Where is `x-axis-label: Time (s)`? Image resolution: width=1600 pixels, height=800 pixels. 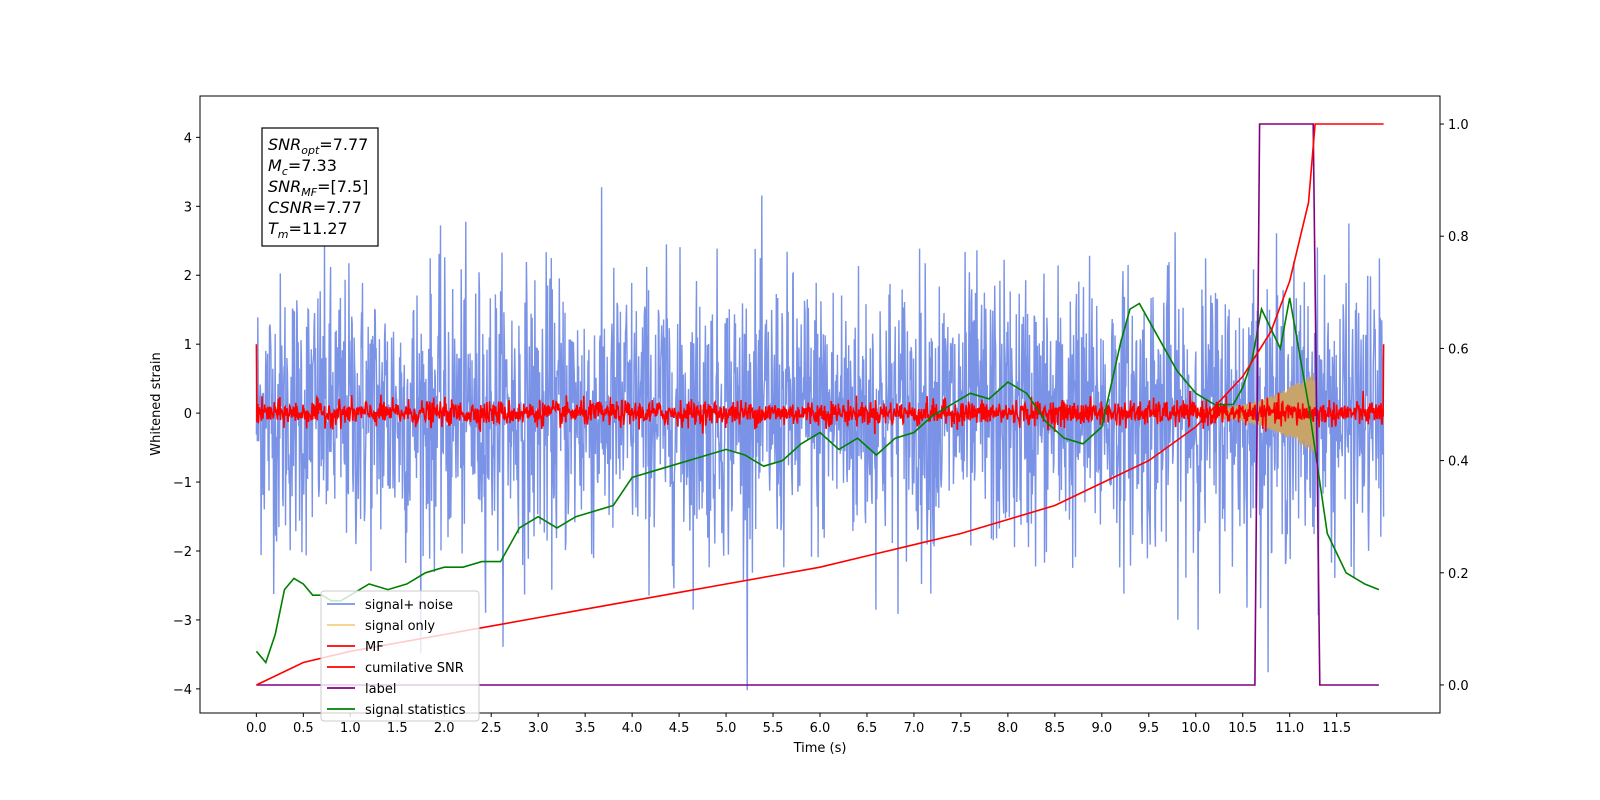
x-axis-label: Time (s) is located at coordinates (820, 748).